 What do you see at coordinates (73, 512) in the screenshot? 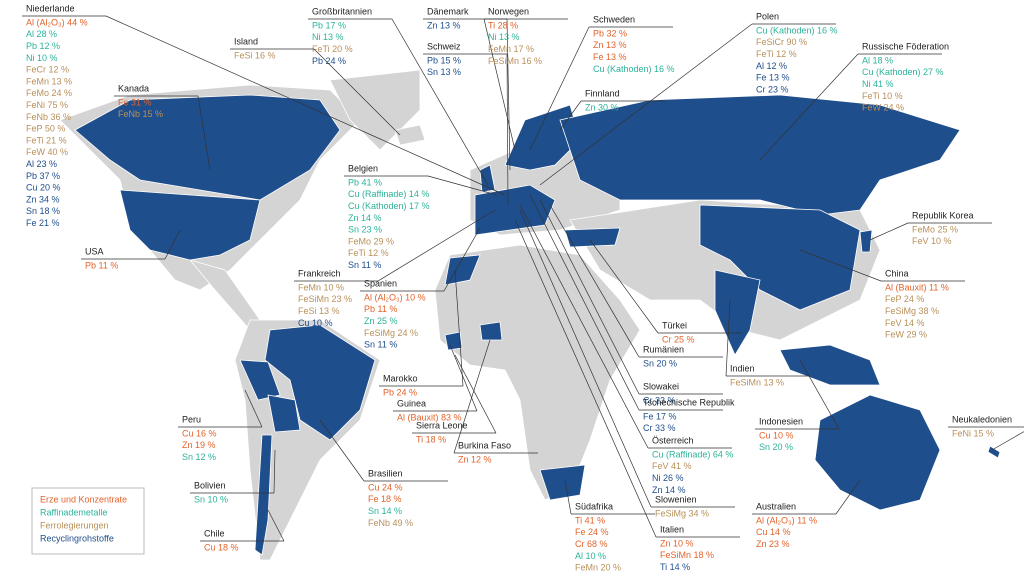
I see `legend-item: Raffinademetalle` at bounding box center [73, 512].